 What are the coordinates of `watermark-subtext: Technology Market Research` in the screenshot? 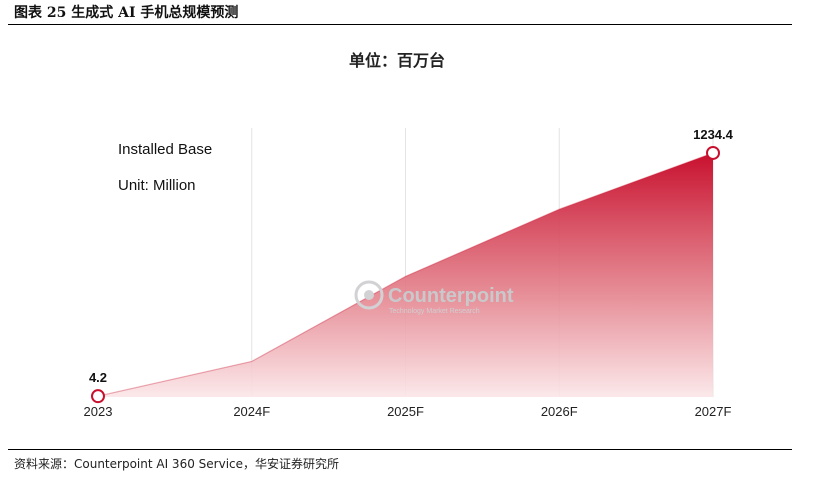 It's located at (434, 311).